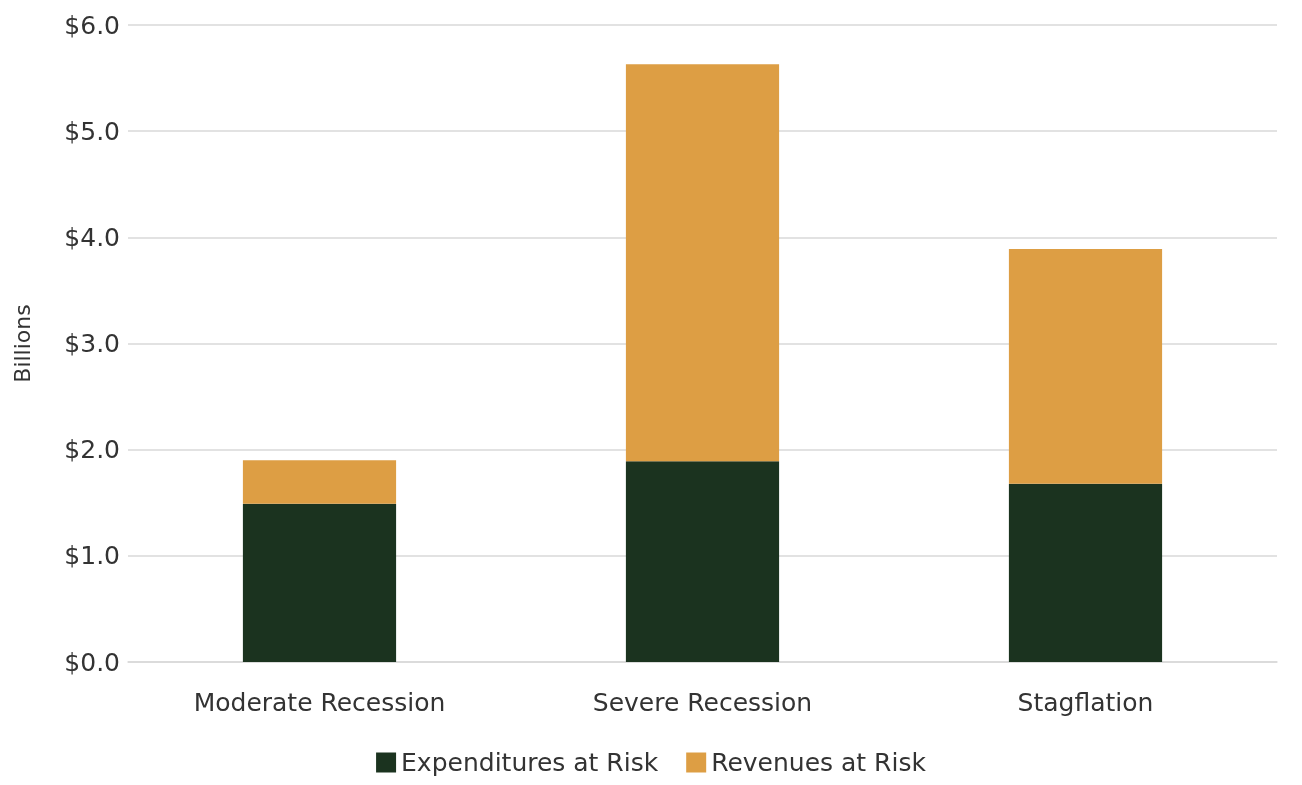  What do you see at coordinates (819, 762) in the screenshot?
I see `legend-label: Revenues at Risk` at bounding box center [819, 762].